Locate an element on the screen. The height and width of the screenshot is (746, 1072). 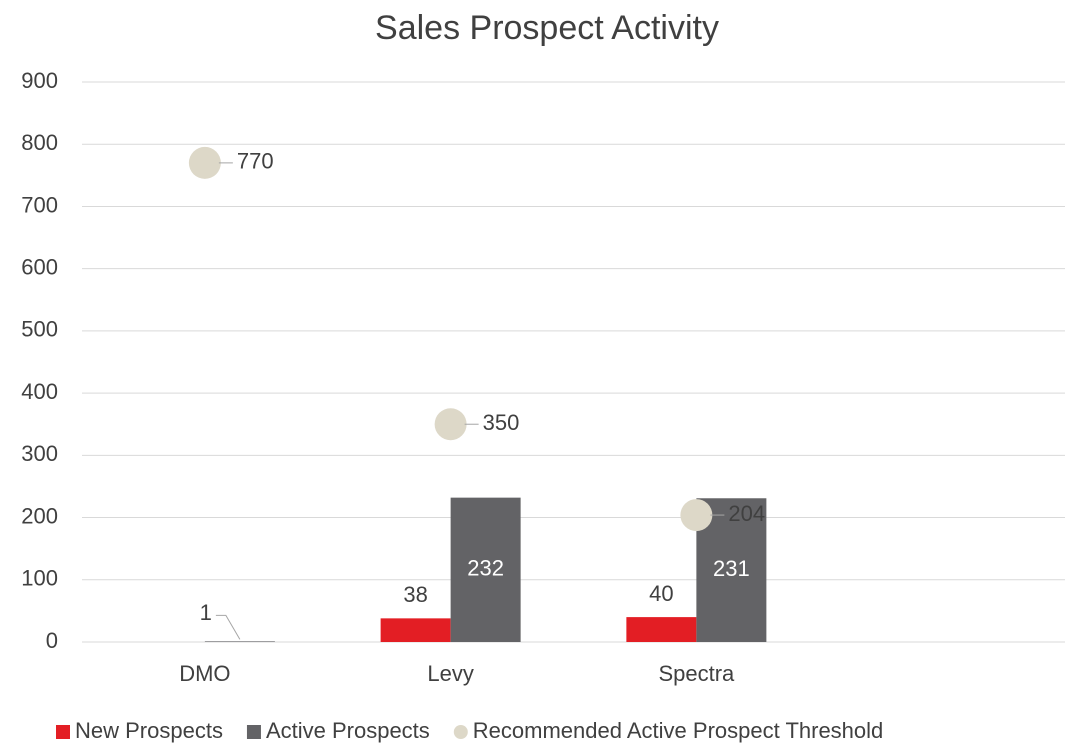
y-tick-label: 700 is located at coordinates (39, 204).